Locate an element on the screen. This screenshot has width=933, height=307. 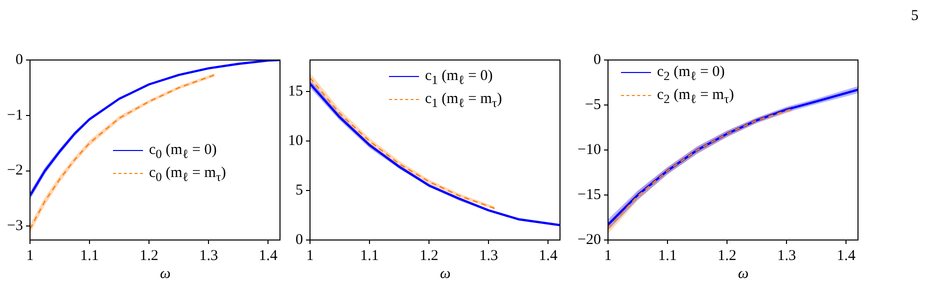
text: 5 is located at coordinates (914, 16).